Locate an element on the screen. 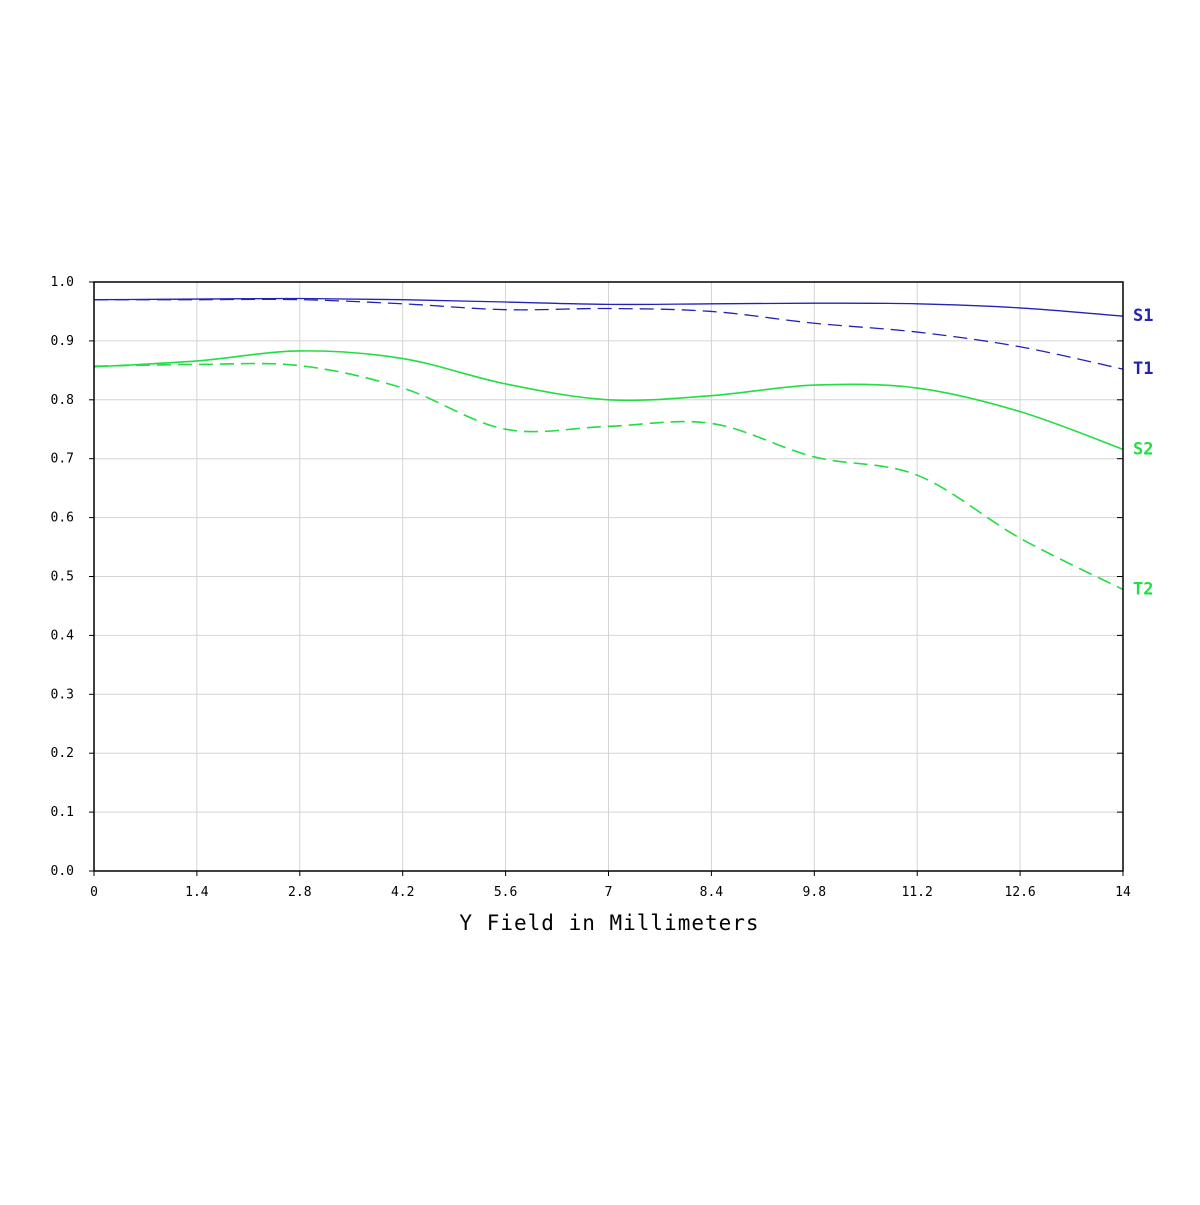  y-tick-label: 0.7 is located at coordinates (62, 459).